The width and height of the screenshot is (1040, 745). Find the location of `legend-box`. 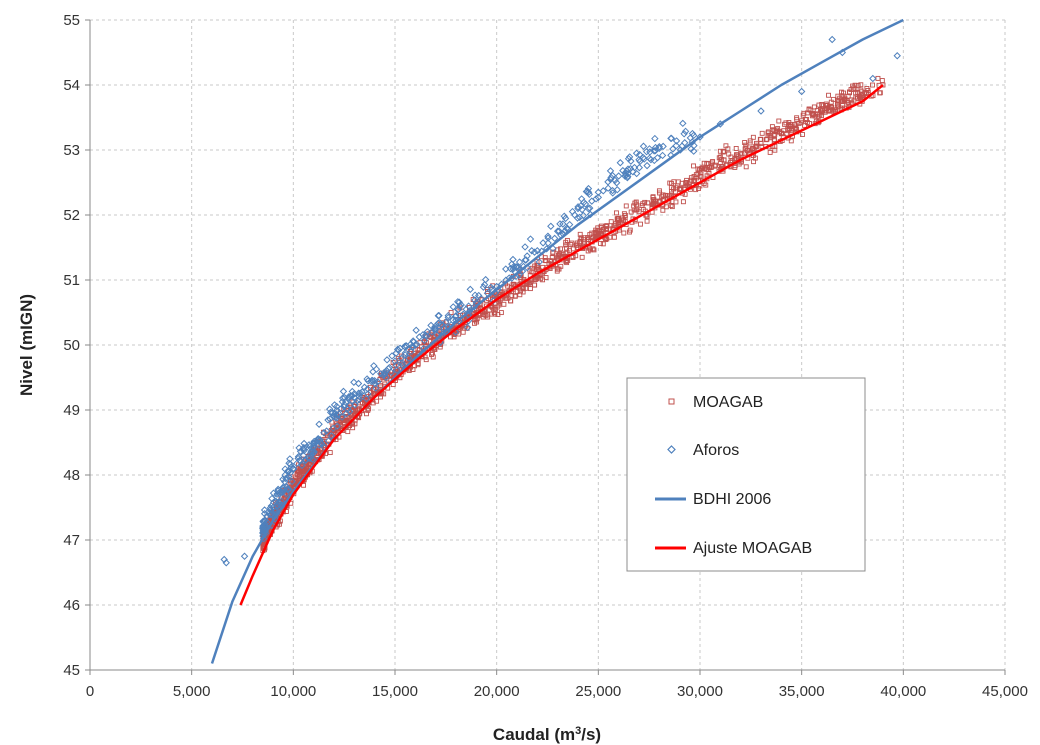

legend-box is located at coordinates (746, 474).